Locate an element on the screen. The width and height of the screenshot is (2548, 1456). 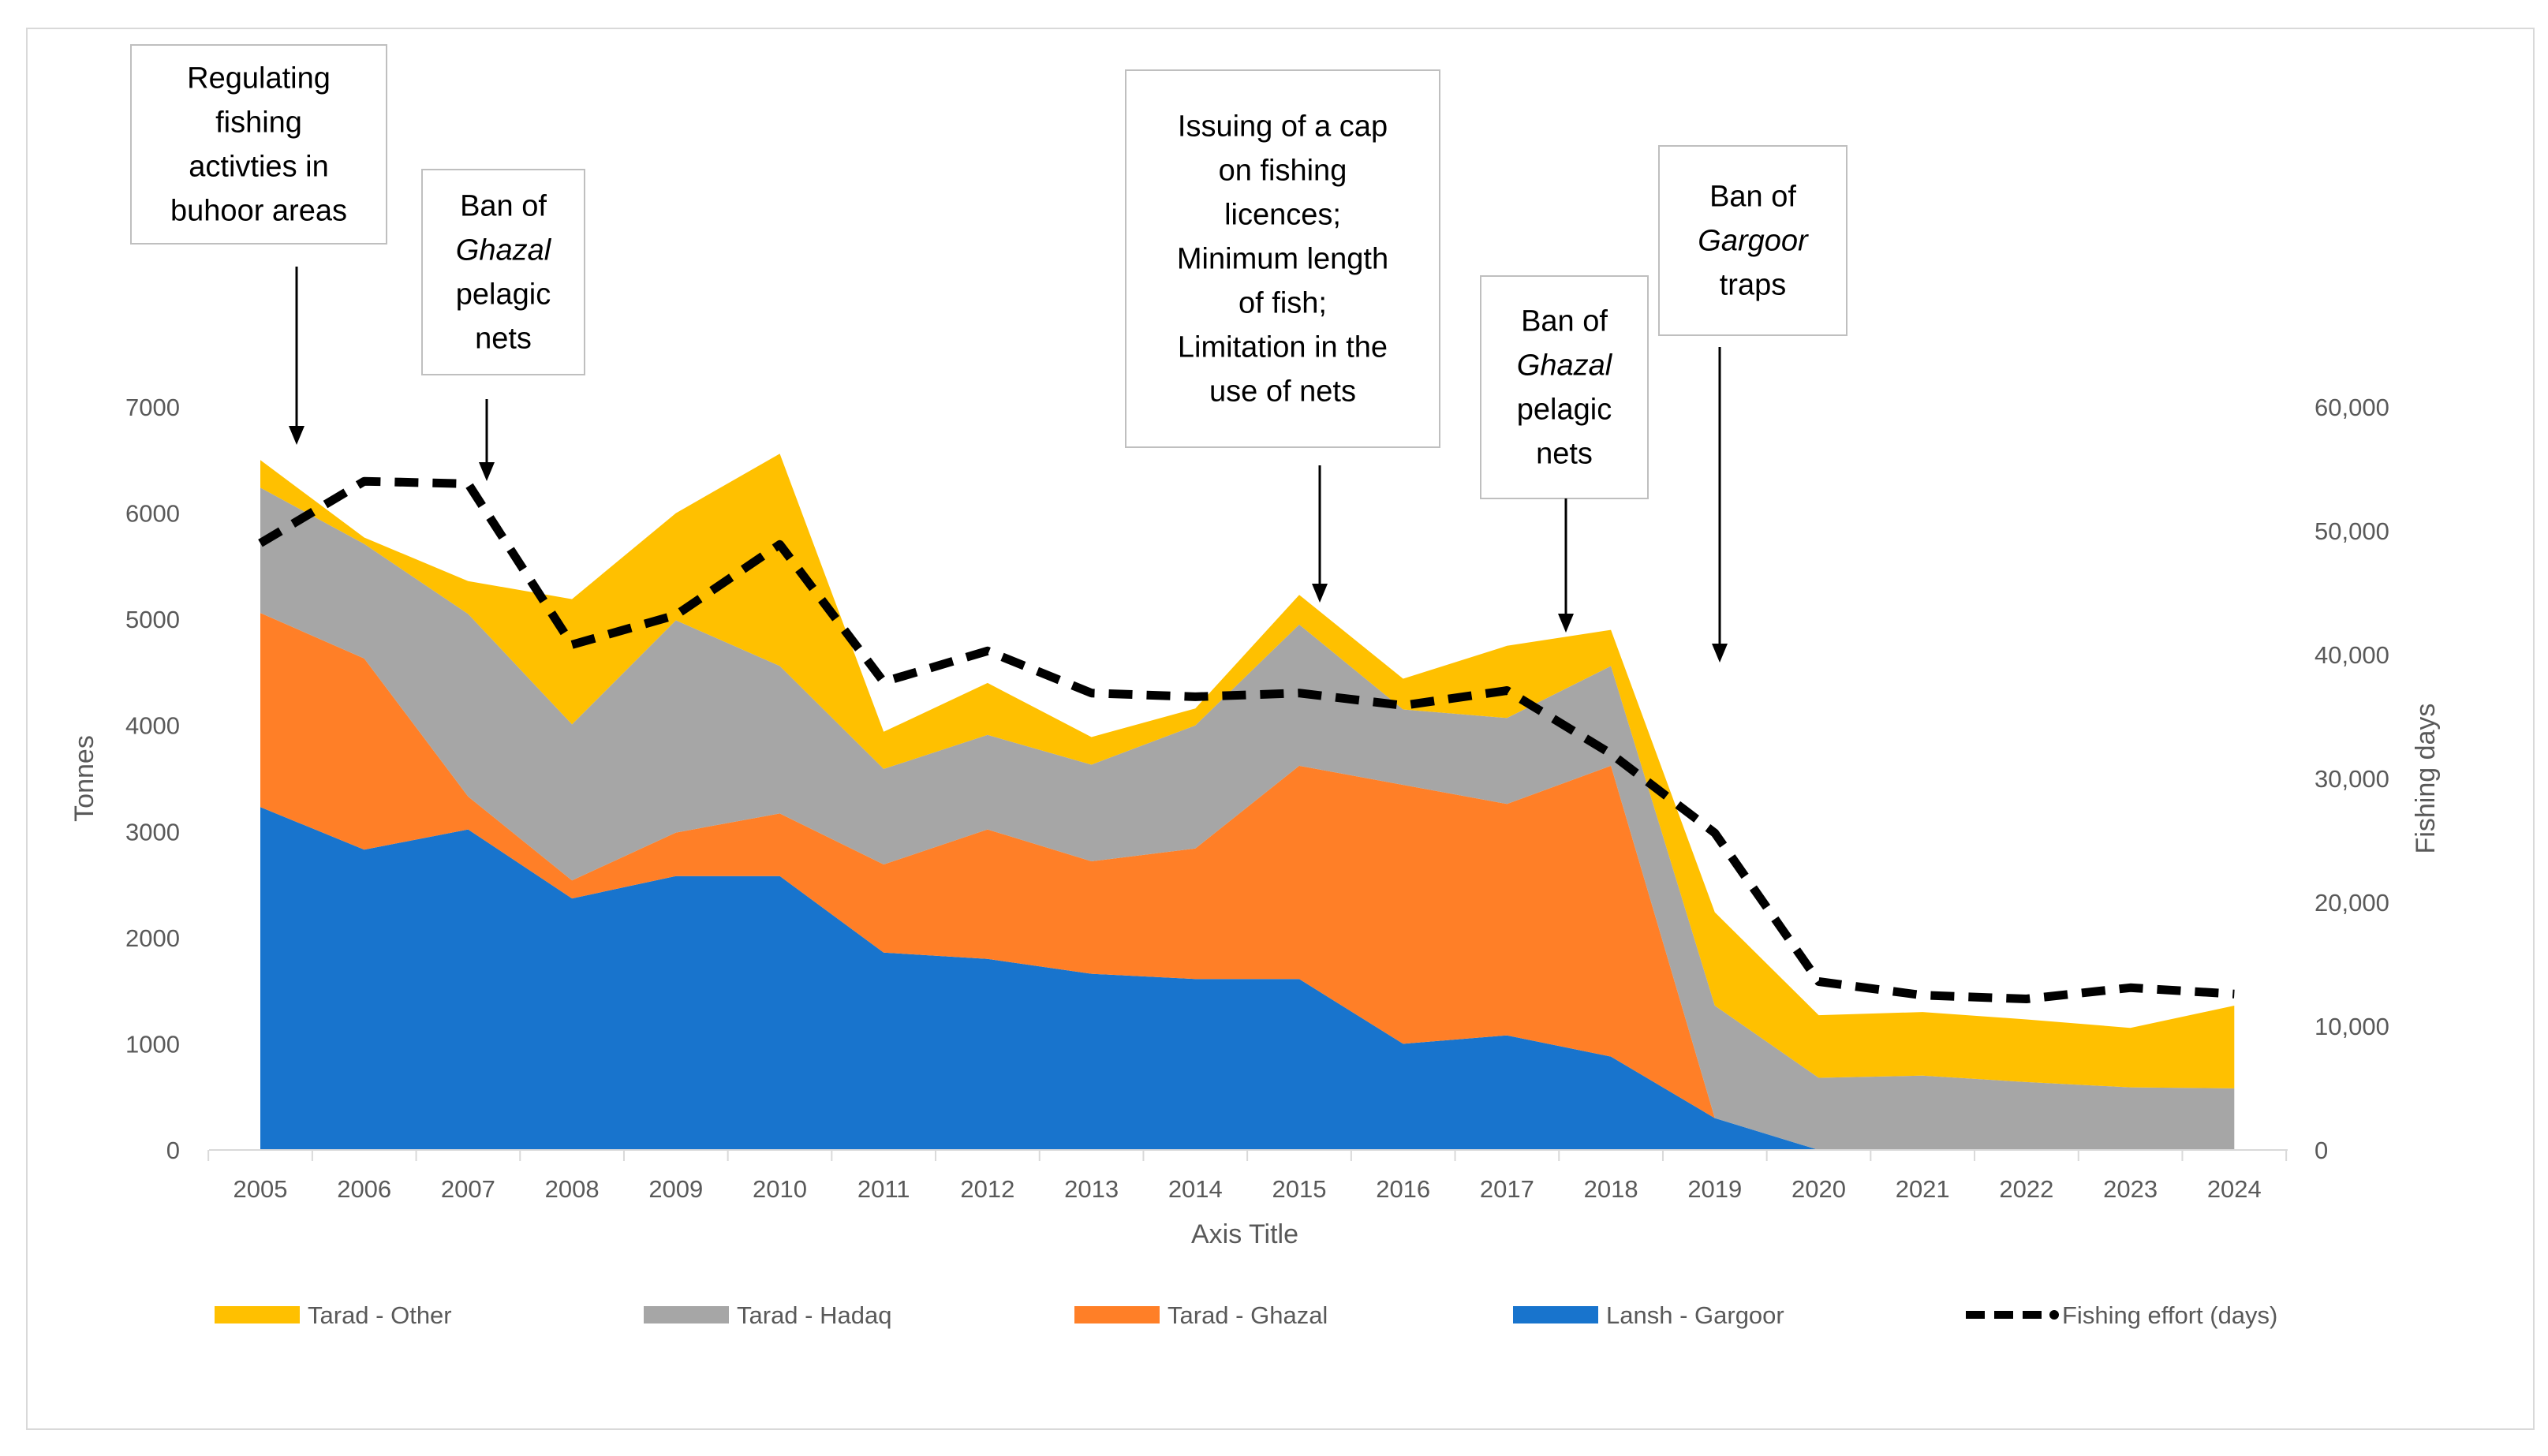
x-tick-label: 2022 is located at coordinates (2026, 1189).